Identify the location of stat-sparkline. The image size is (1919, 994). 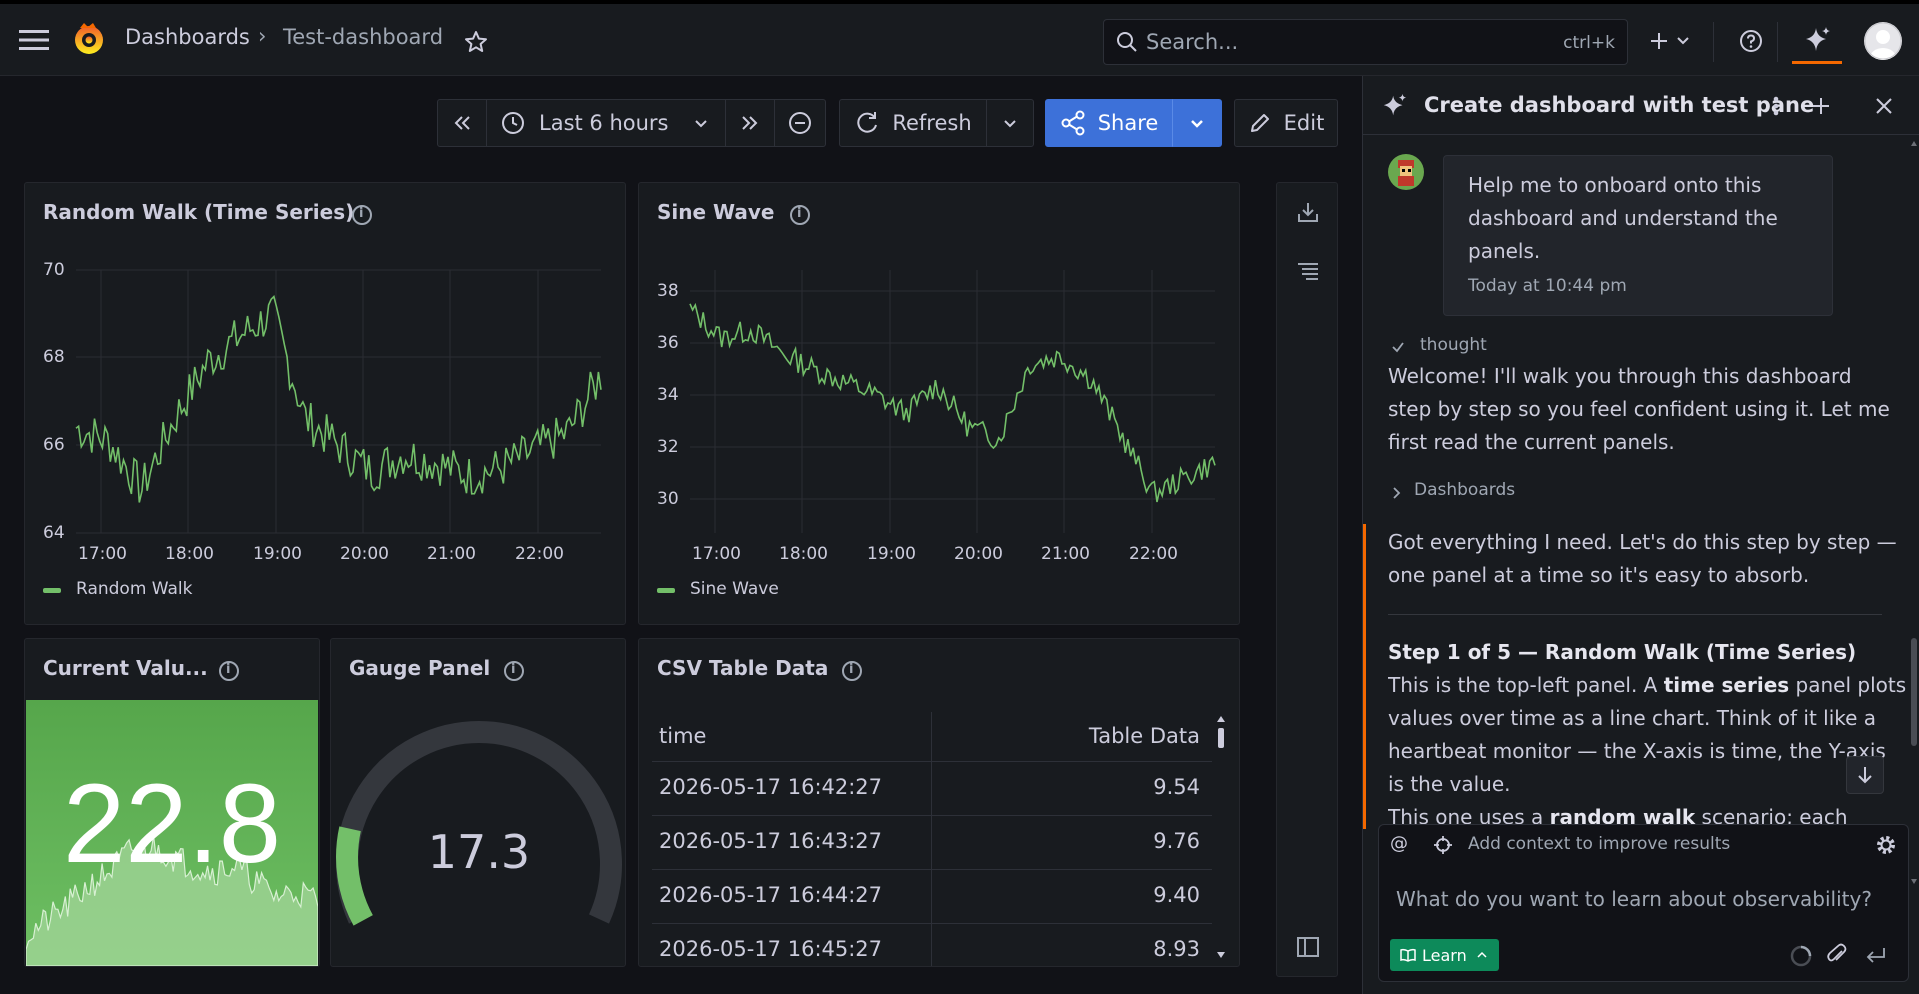
(172, 900).